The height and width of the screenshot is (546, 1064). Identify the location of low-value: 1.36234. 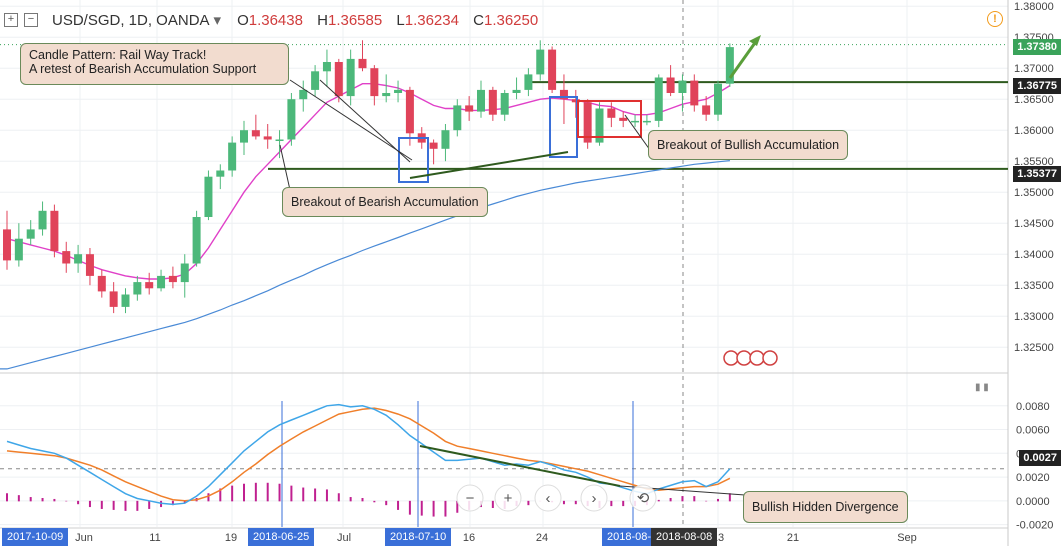
(431, 20).